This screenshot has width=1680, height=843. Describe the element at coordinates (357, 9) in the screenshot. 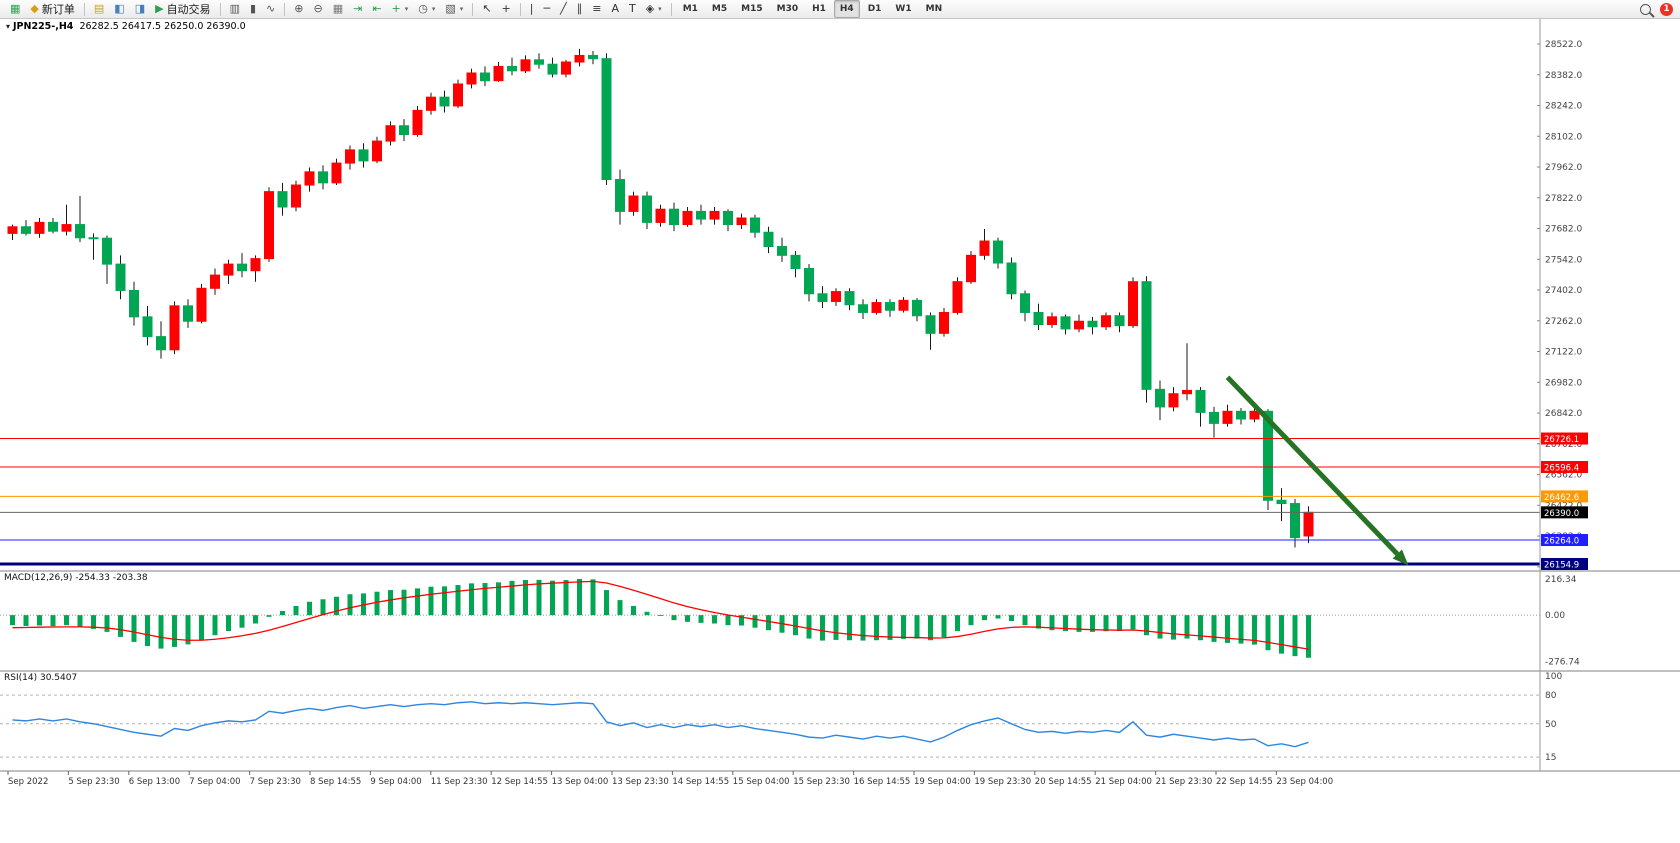

I see `auto-scroll-button: ⇥` at that location.